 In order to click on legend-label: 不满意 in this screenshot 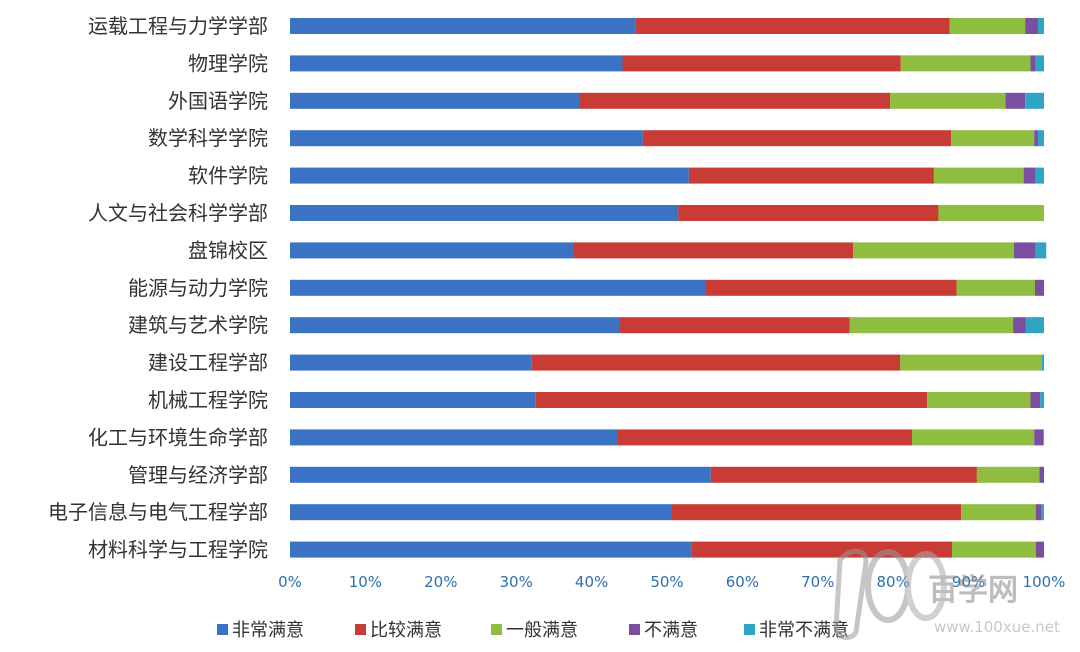, I will do `click(671, 630)`.